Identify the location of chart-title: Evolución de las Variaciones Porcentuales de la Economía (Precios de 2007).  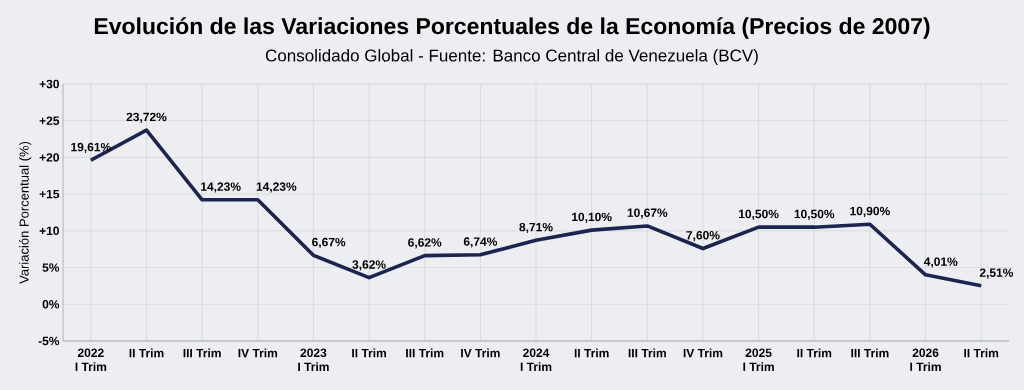
(512, 28).